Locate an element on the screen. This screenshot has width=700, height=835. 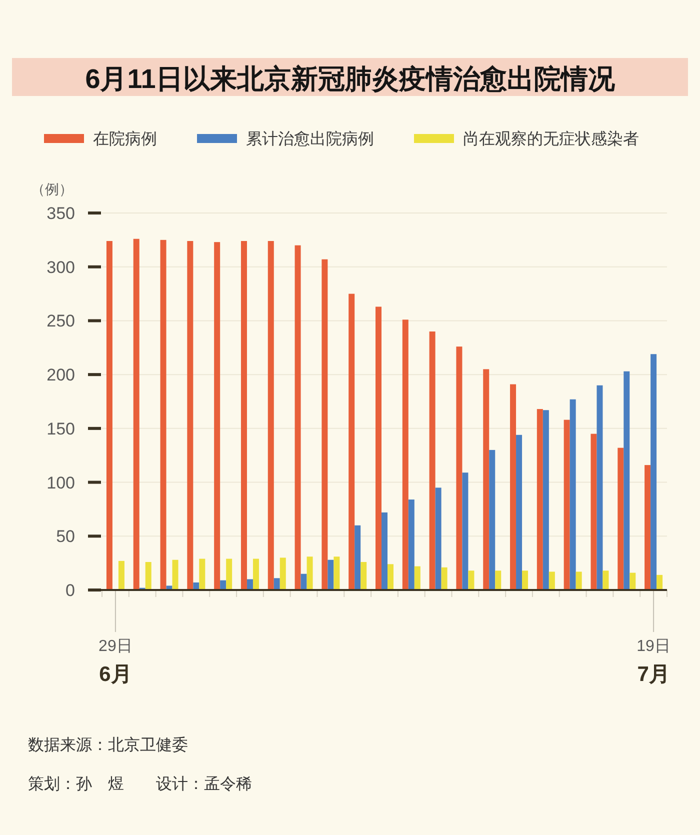
y-tick-label: 300 is located at coordinates (60, 267).